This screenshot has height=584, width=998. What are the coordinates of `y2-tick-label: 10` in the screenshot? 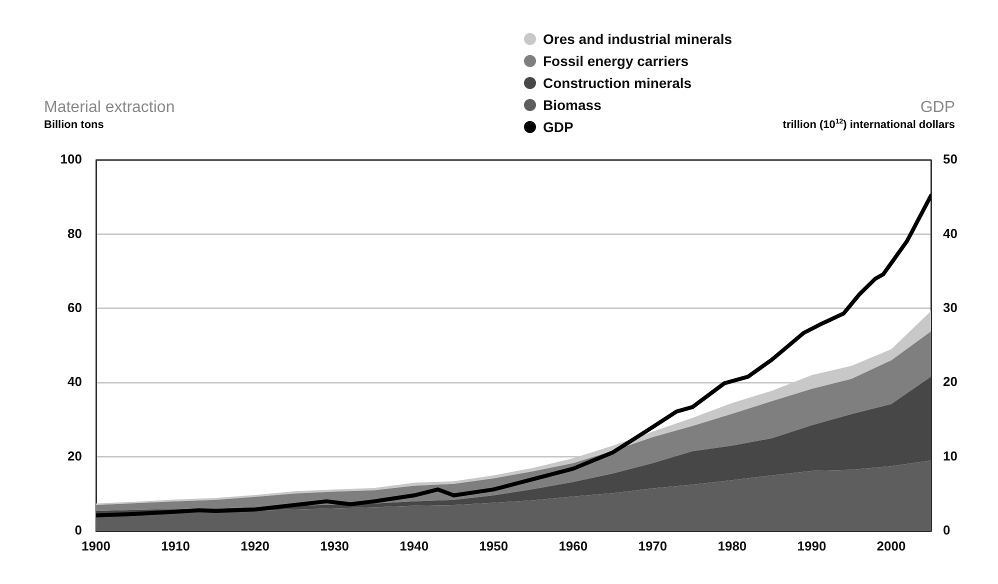 It's located at (950, 456).